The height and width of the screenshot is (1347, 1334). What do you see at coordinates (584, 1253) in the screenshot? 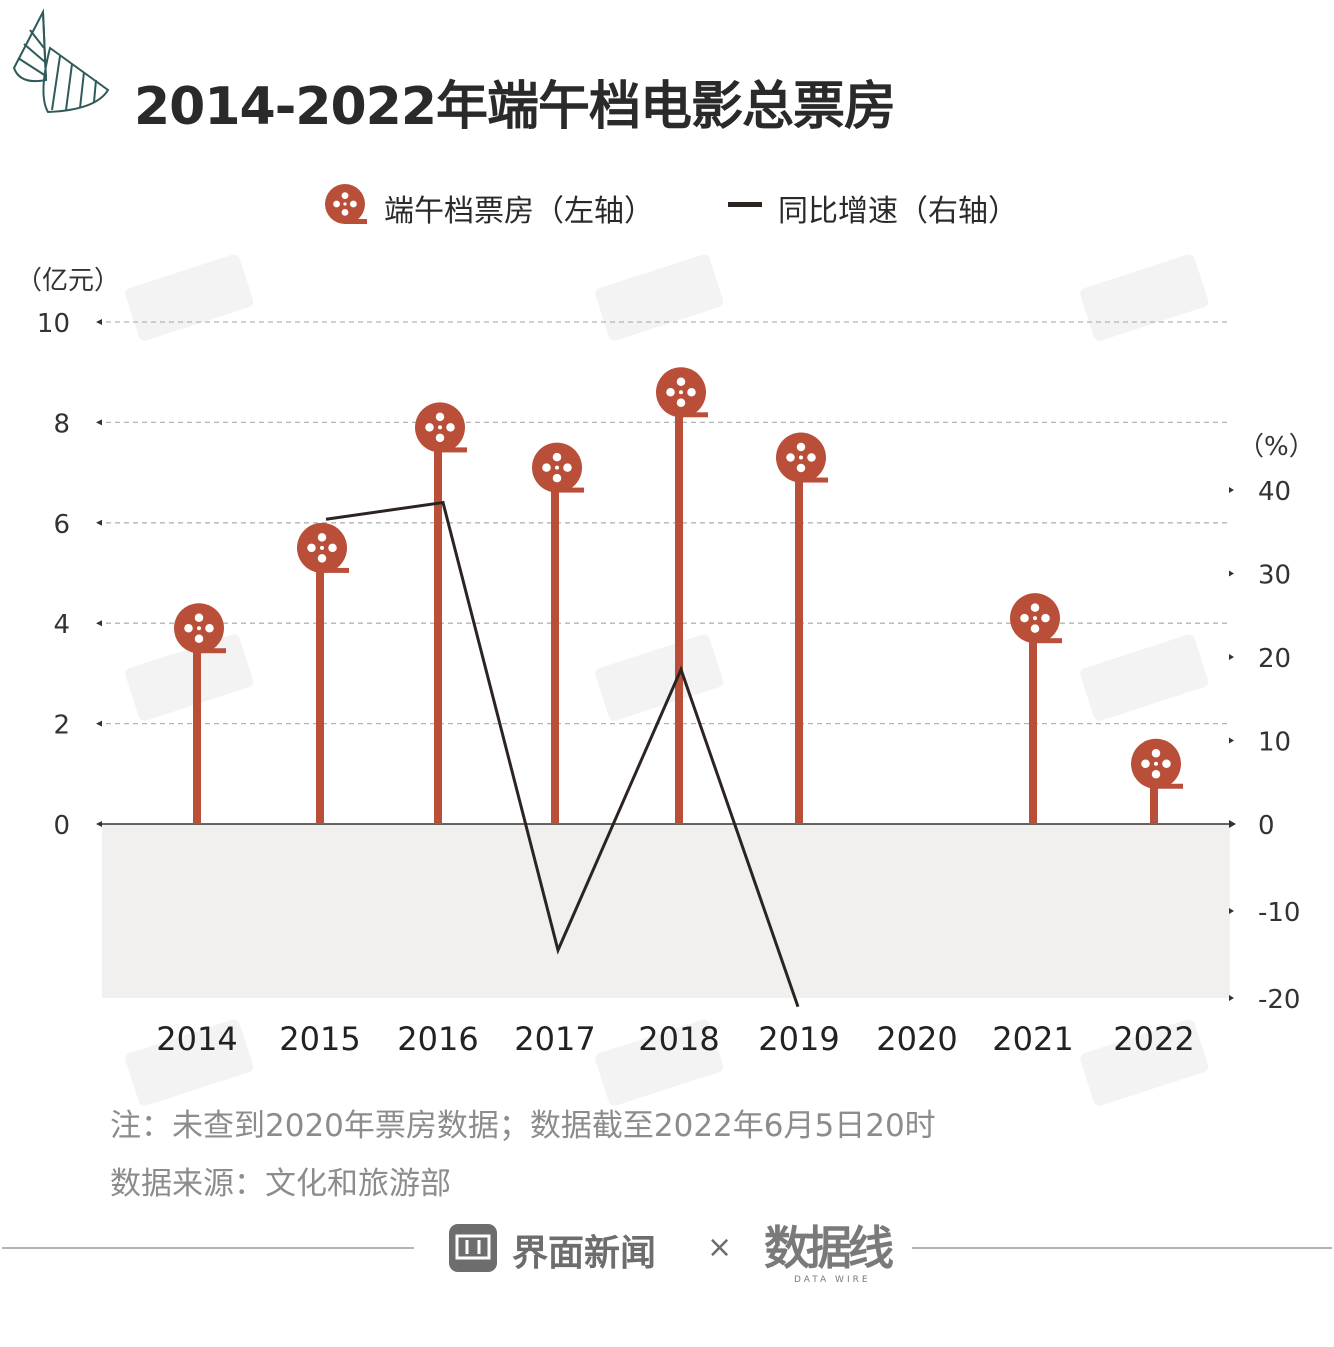
I see `footer-brand: 界面新闻` at bounding box center [584, 1253].